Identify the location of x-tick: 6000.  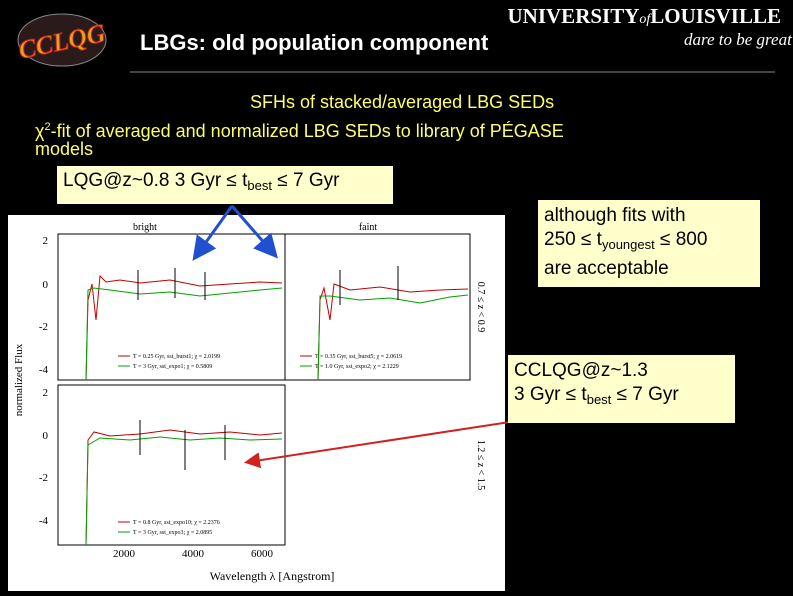
(262, 554).